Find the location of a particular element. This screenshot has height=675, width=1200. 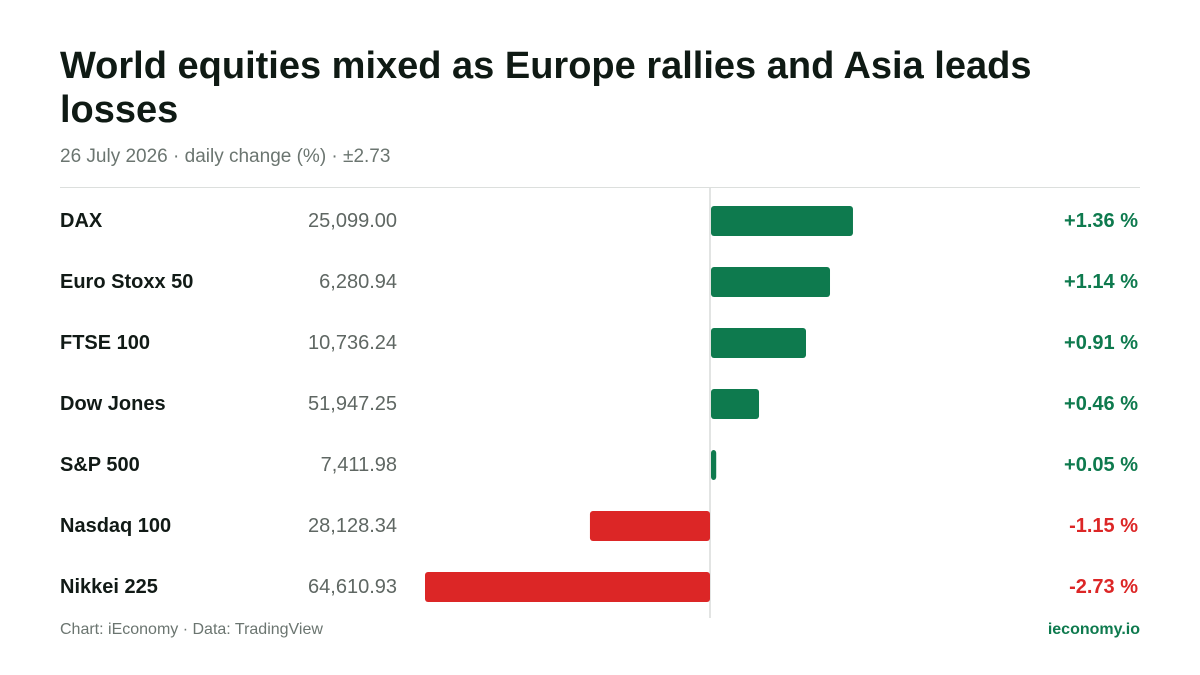

header-divider is located at coordinates (600, 187).